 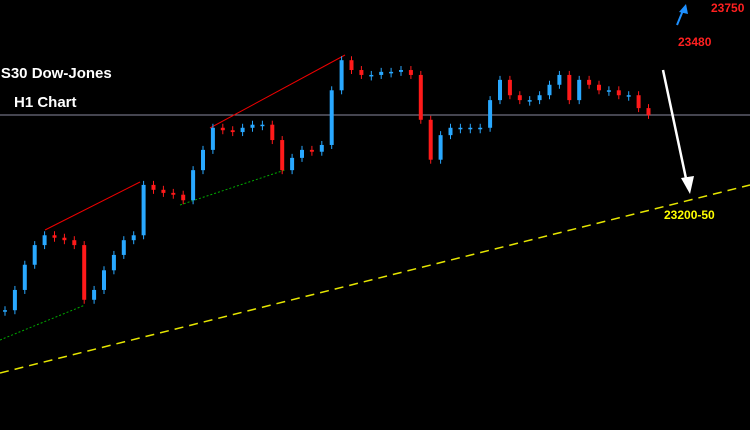 What do you see at coordinates (56, 73) in the screenshot?
I see `chart-title: US30 Dow-Jones` at bounding box center [56, 73].